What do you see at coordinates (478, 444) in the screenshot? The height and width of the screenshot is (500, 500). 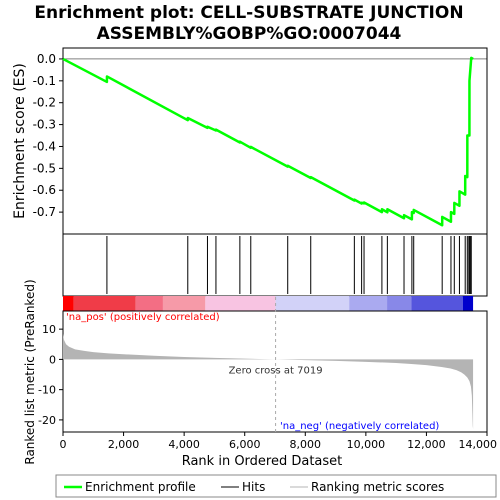 I see `x-tick-label: 14,000` at bounding box center [478, 444].